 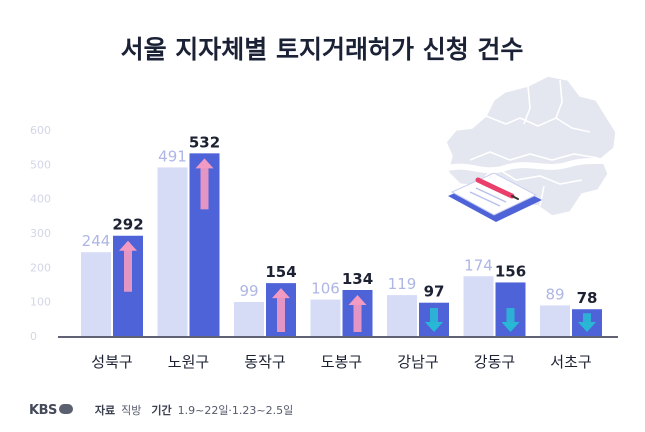 What do you see at coordinates (40, 130) in the screenshot?
I see `y-tick-label: 600` at bounding box center [40, 130].